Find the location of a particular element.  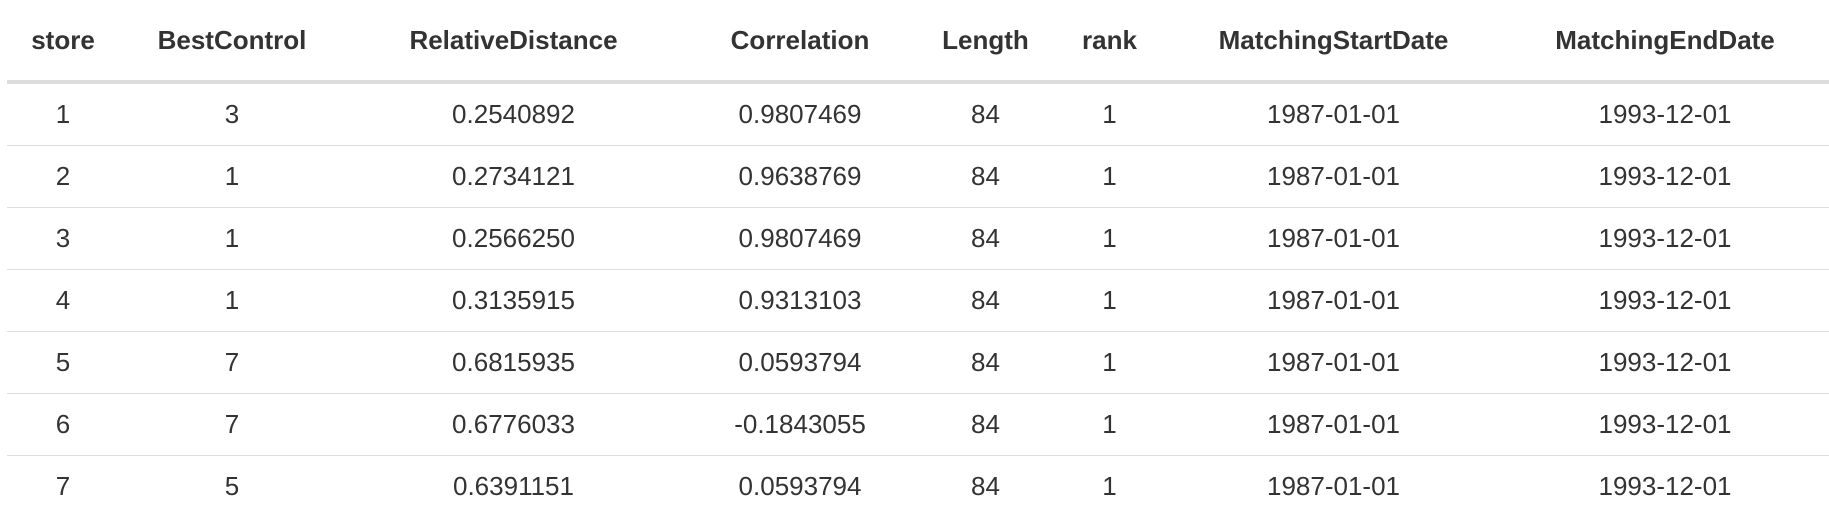

column-header: Length is located at coordinates (985, 42).